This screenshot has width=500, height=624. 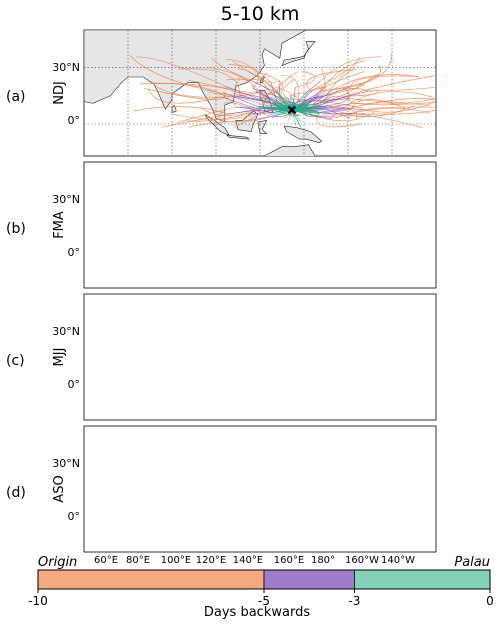 What do you see at coordinates (138, 560) in the screenshot?
I see `lon-label-80e: 80°E` at bounding box center [138, 560].